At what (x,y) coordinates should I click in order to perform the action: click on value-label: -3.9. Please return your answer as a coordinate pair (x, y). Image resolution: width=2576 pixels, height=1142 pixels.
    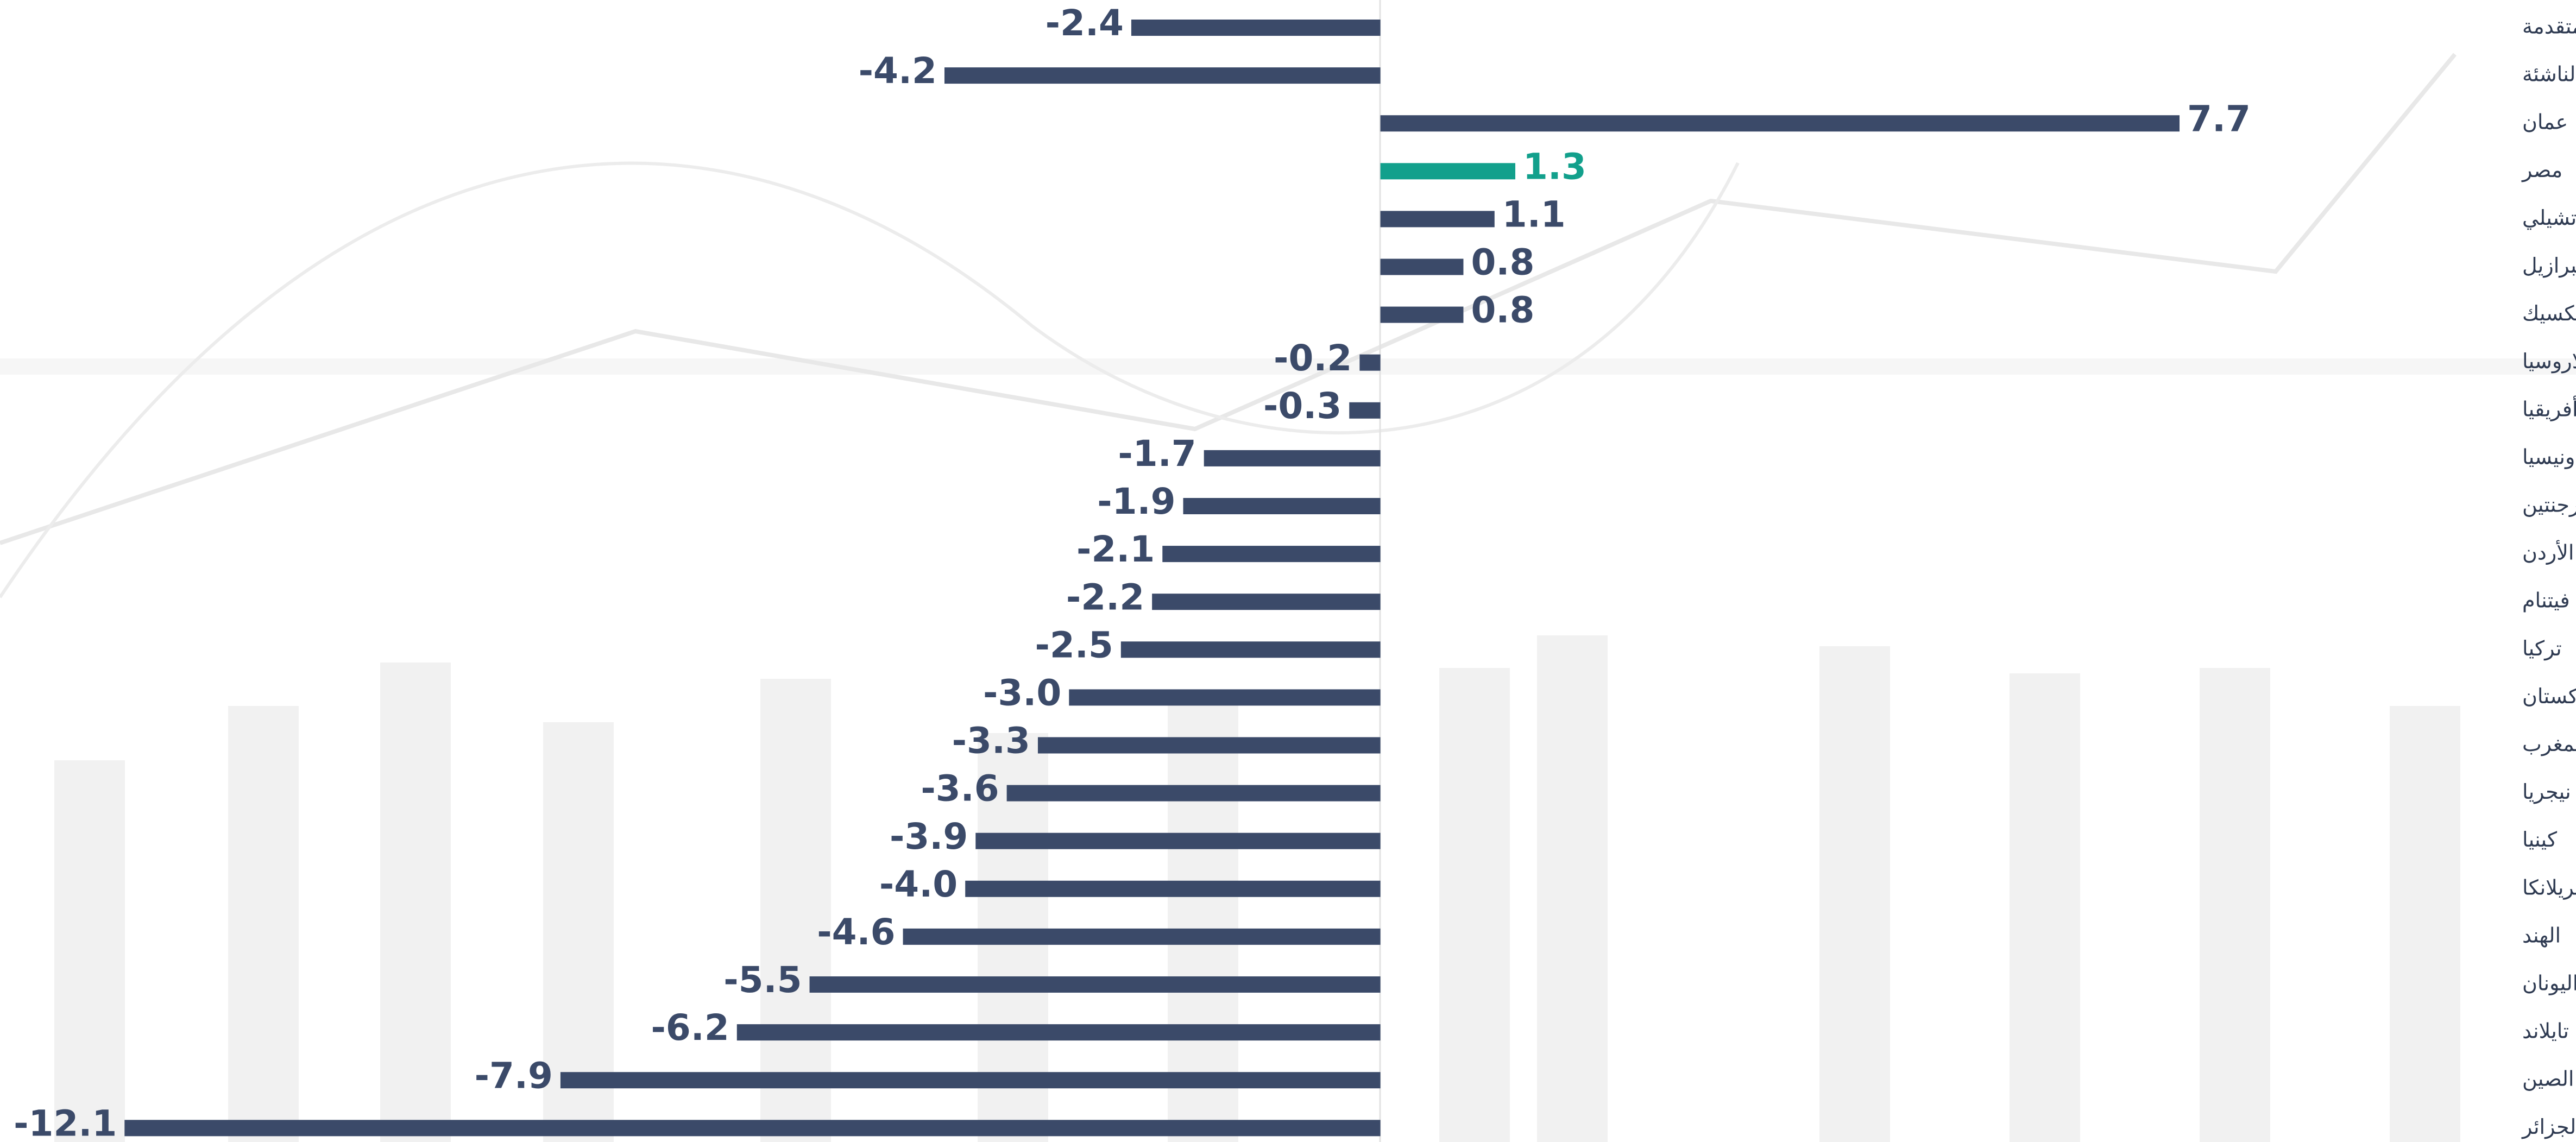
    Looking at the image, I should click on (929, 836).